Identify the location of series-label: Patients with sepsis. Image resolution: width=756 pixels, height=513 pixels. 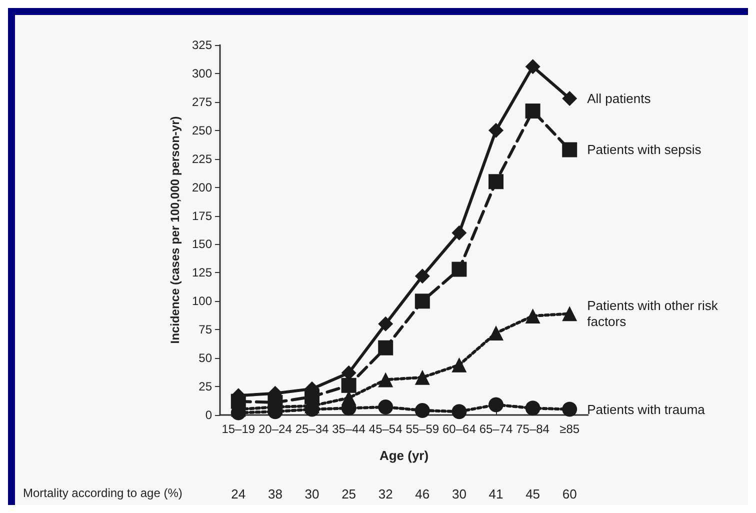
(644, 150).